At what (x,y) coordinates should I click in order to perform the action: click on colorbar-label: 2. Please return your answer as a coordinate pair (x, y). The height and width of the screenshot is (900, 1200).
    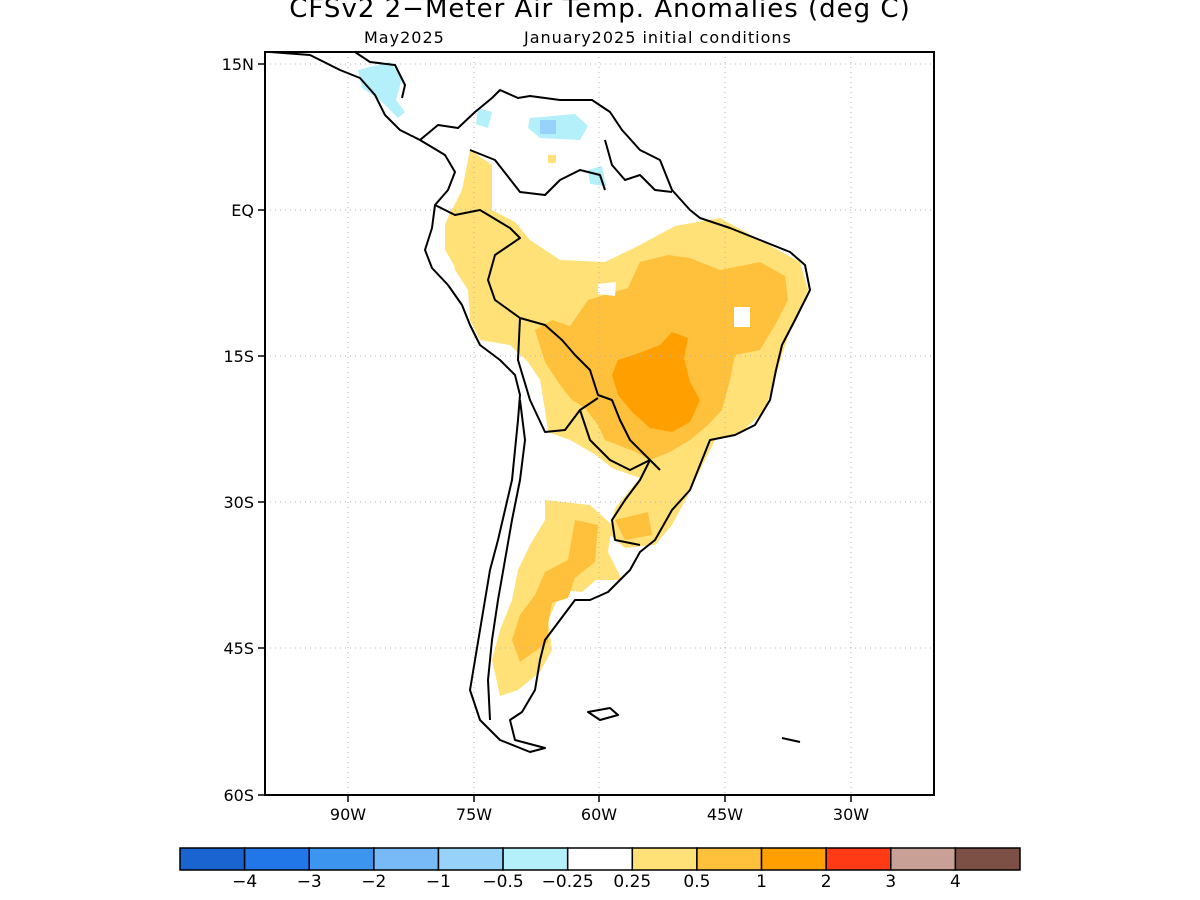
    Looking at the image, I should click on (826, 882).